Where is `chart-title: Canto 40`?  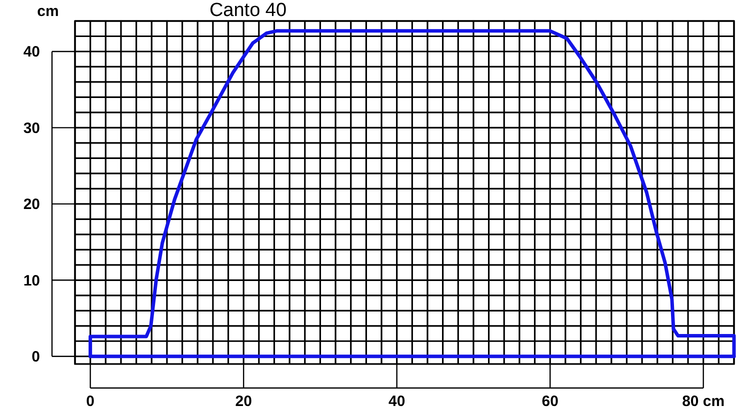 chart-title: Canto 40 is located at coordinates (248, 10).